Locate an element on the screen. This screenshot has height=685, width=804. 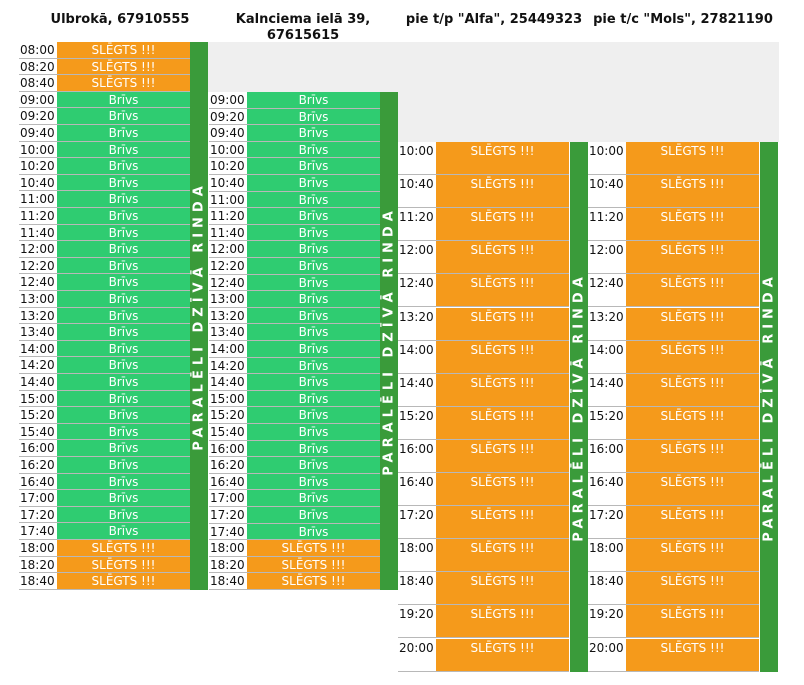
time-slot-row: 17:20 SLĒGTS !!! is located at coordinates (483, 523).